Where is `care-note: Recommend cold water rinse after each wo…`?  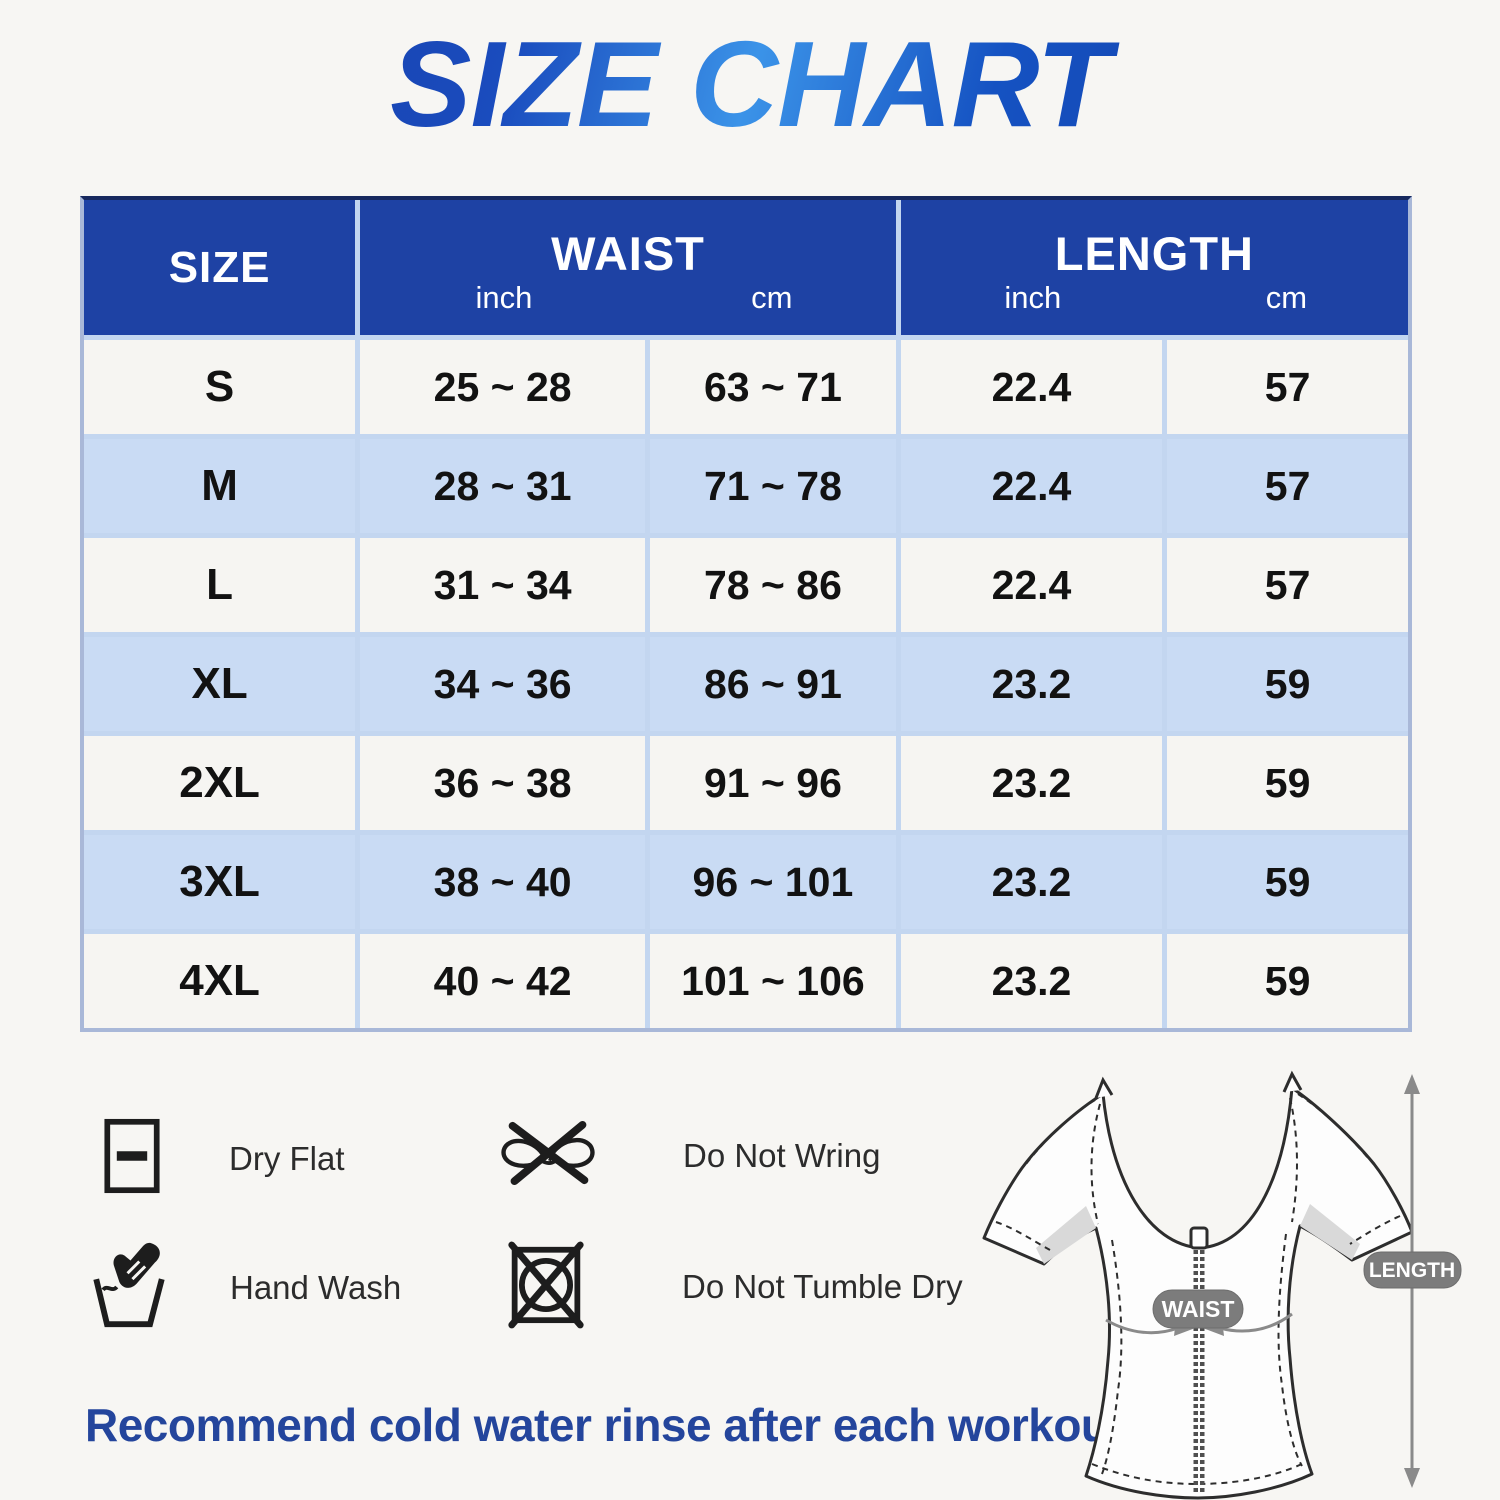
care-note: Recommend cold water rinse after each wo… is located at coordinates (610, 1425).